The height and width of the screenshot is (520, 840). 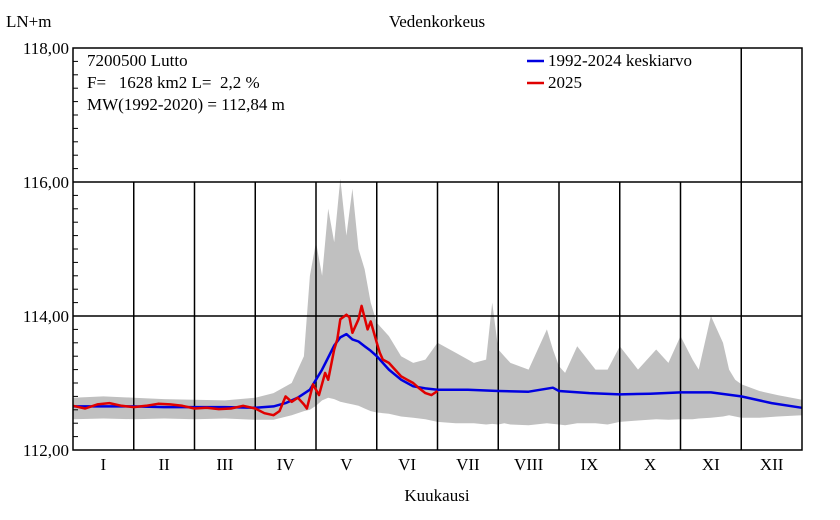 I want to click on x-tick-label: V, so click(x=346, y=464).